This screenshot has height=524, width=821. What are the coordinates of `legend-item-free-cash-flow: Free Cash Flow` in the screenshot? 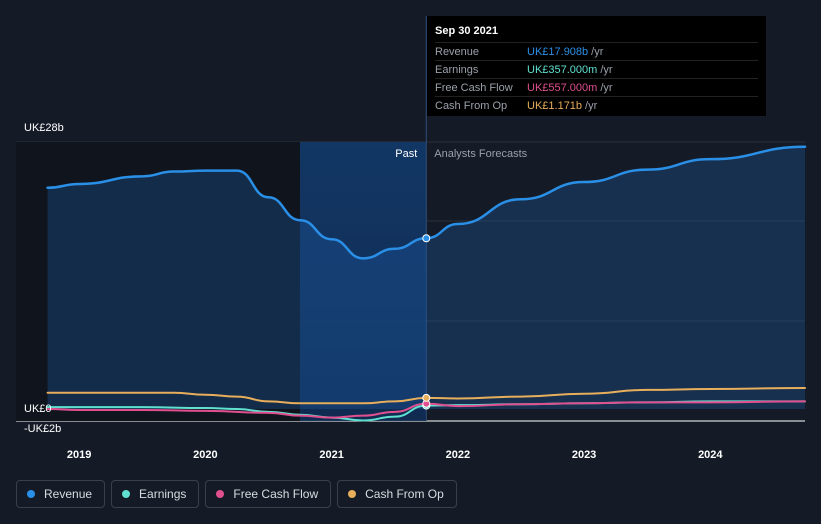 It's located at (268, 494).